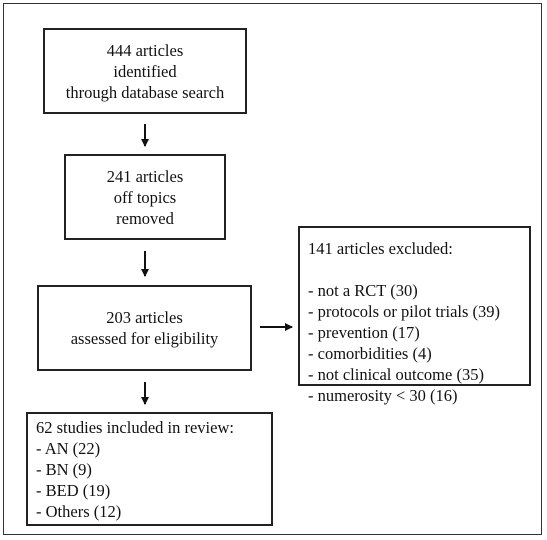 The height and width of the screenshot is (540, 547). I want to click on eligibility-box: 203 articles assessed for eligibility, so click(144, 328).